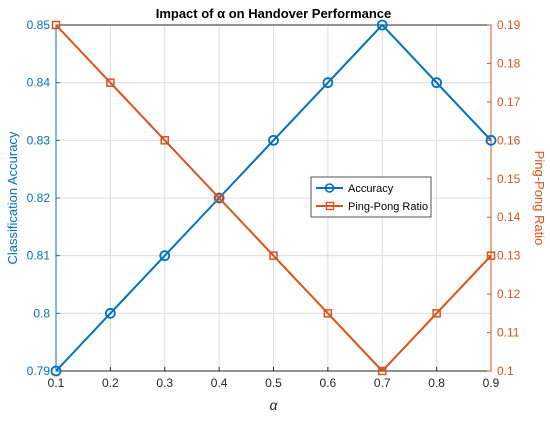 Image resolution: width=550 pixels, height=421 pixels. I want to click on y-left-tick-label: 0.8, so click(41, 313).